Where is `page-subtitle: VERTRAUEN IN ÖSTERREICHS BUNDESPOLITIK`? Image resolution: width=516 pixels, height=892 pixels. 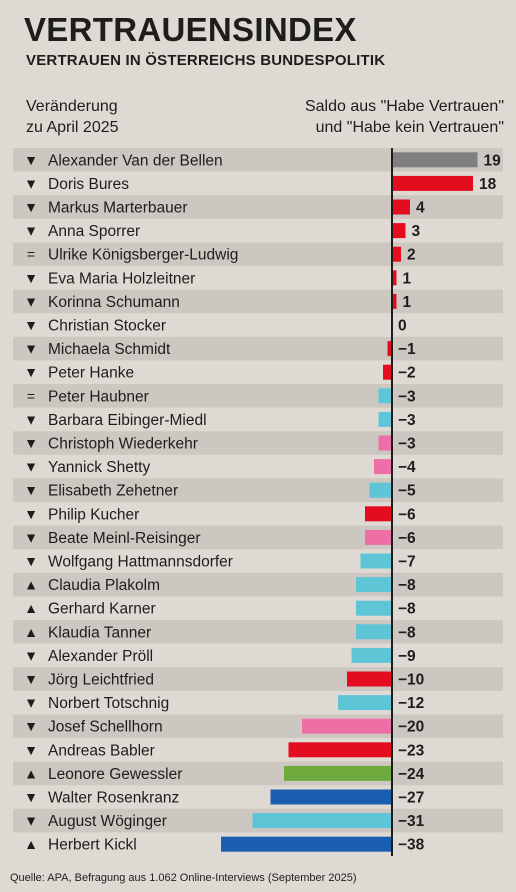
page-subtitle: VERTRAUEN IN ÖSTERREICHS BUNDESPOLITIK is located at coordinates (206, 60).